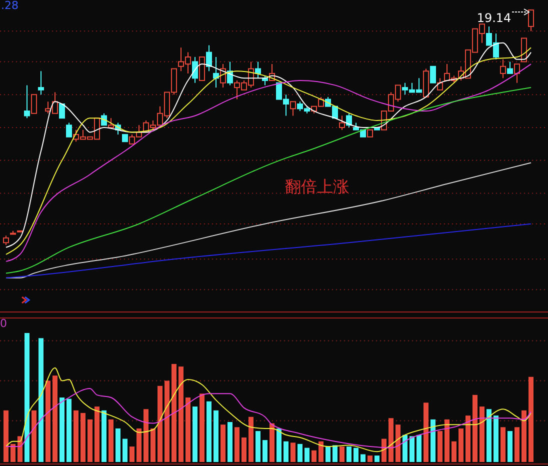  Describe the element at coordinates (317, 186) in the screenshot. I see `annotation: 翻倍上涨` at that location.